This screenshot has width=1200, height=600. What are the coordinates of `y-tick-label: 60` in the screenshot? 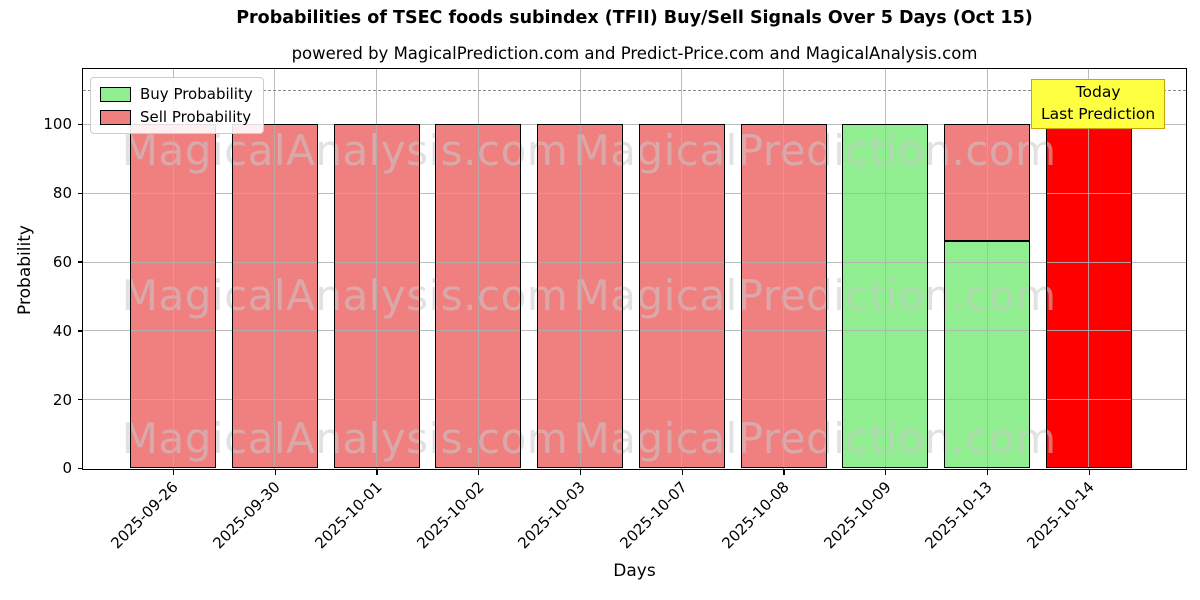 It's located at (62, 262).